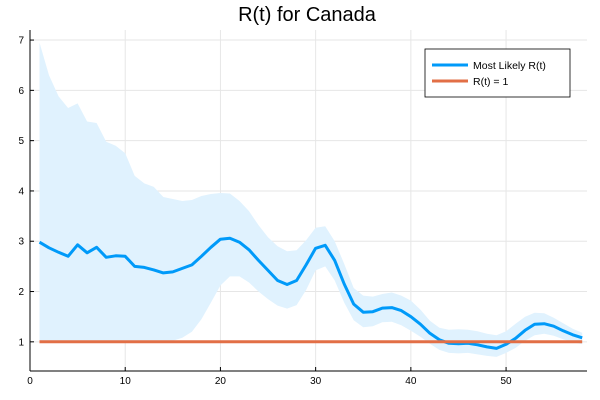  Describe the element at coordinates (21, 292) in the screenshot. I see `y-tick-label: 2` at that location.